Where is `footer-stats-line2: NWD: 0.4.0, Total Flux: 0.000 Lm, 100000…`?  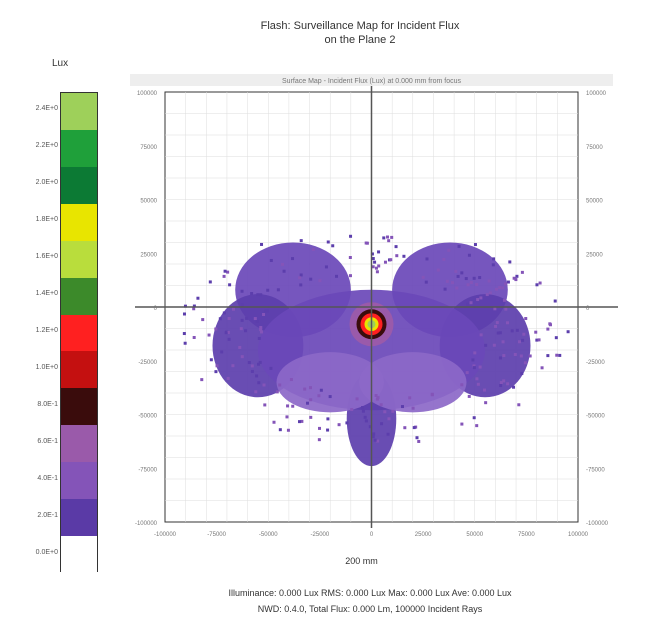 footer-stats-line2: NWD: 0.4.0, Total Flux: 0.000 Lm, 100000… is located at coordinates (370, 609).